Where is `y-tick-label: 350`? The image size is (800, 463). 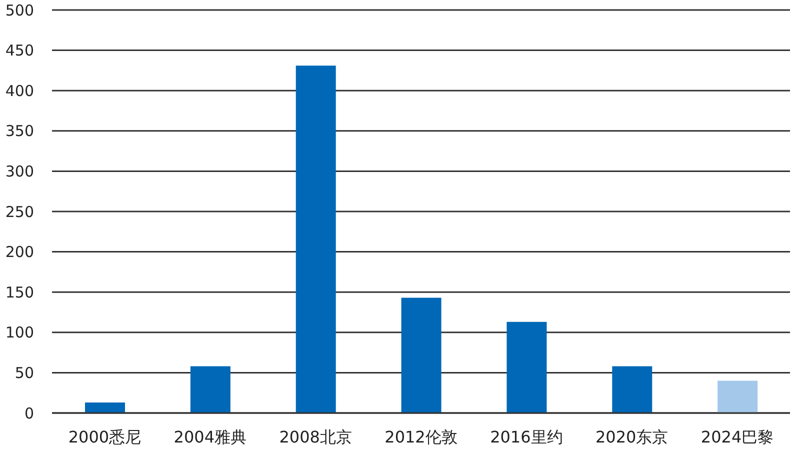
y-tick-label: 350 is located at coordinates (19, 131).